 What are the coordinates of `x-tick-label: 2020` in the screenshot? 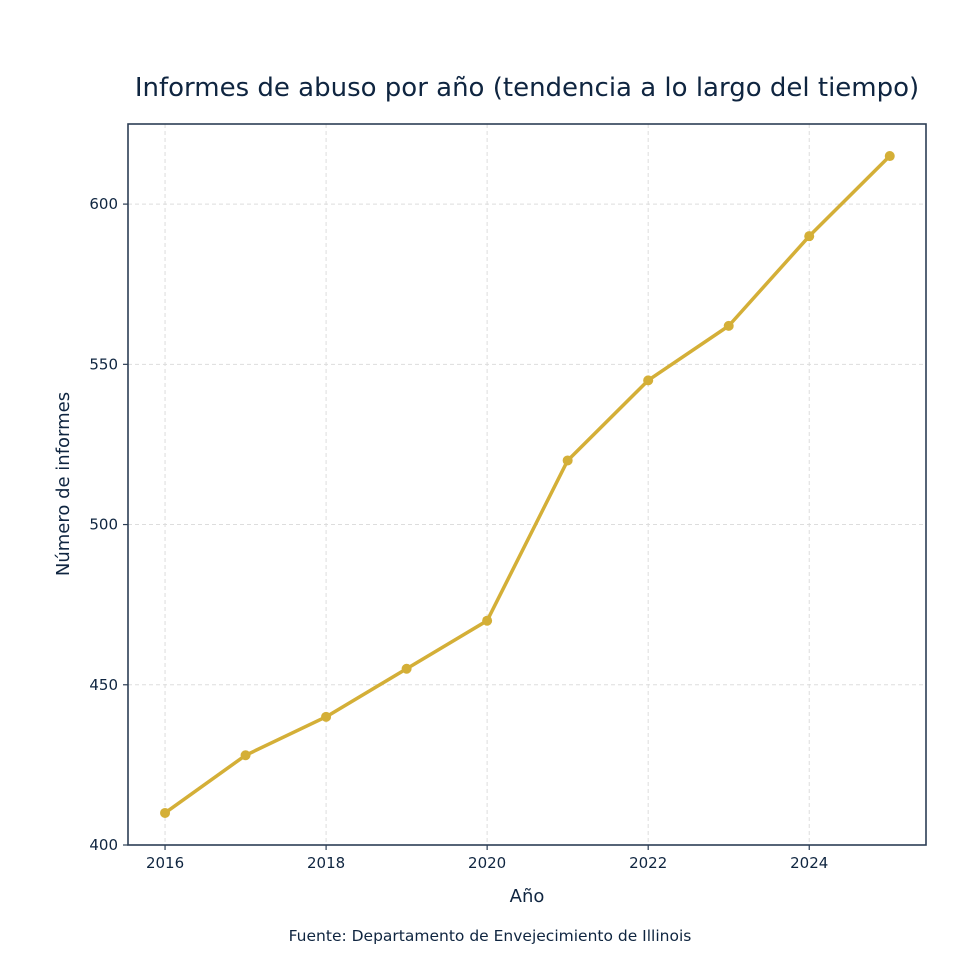 It's located at (487, 863).